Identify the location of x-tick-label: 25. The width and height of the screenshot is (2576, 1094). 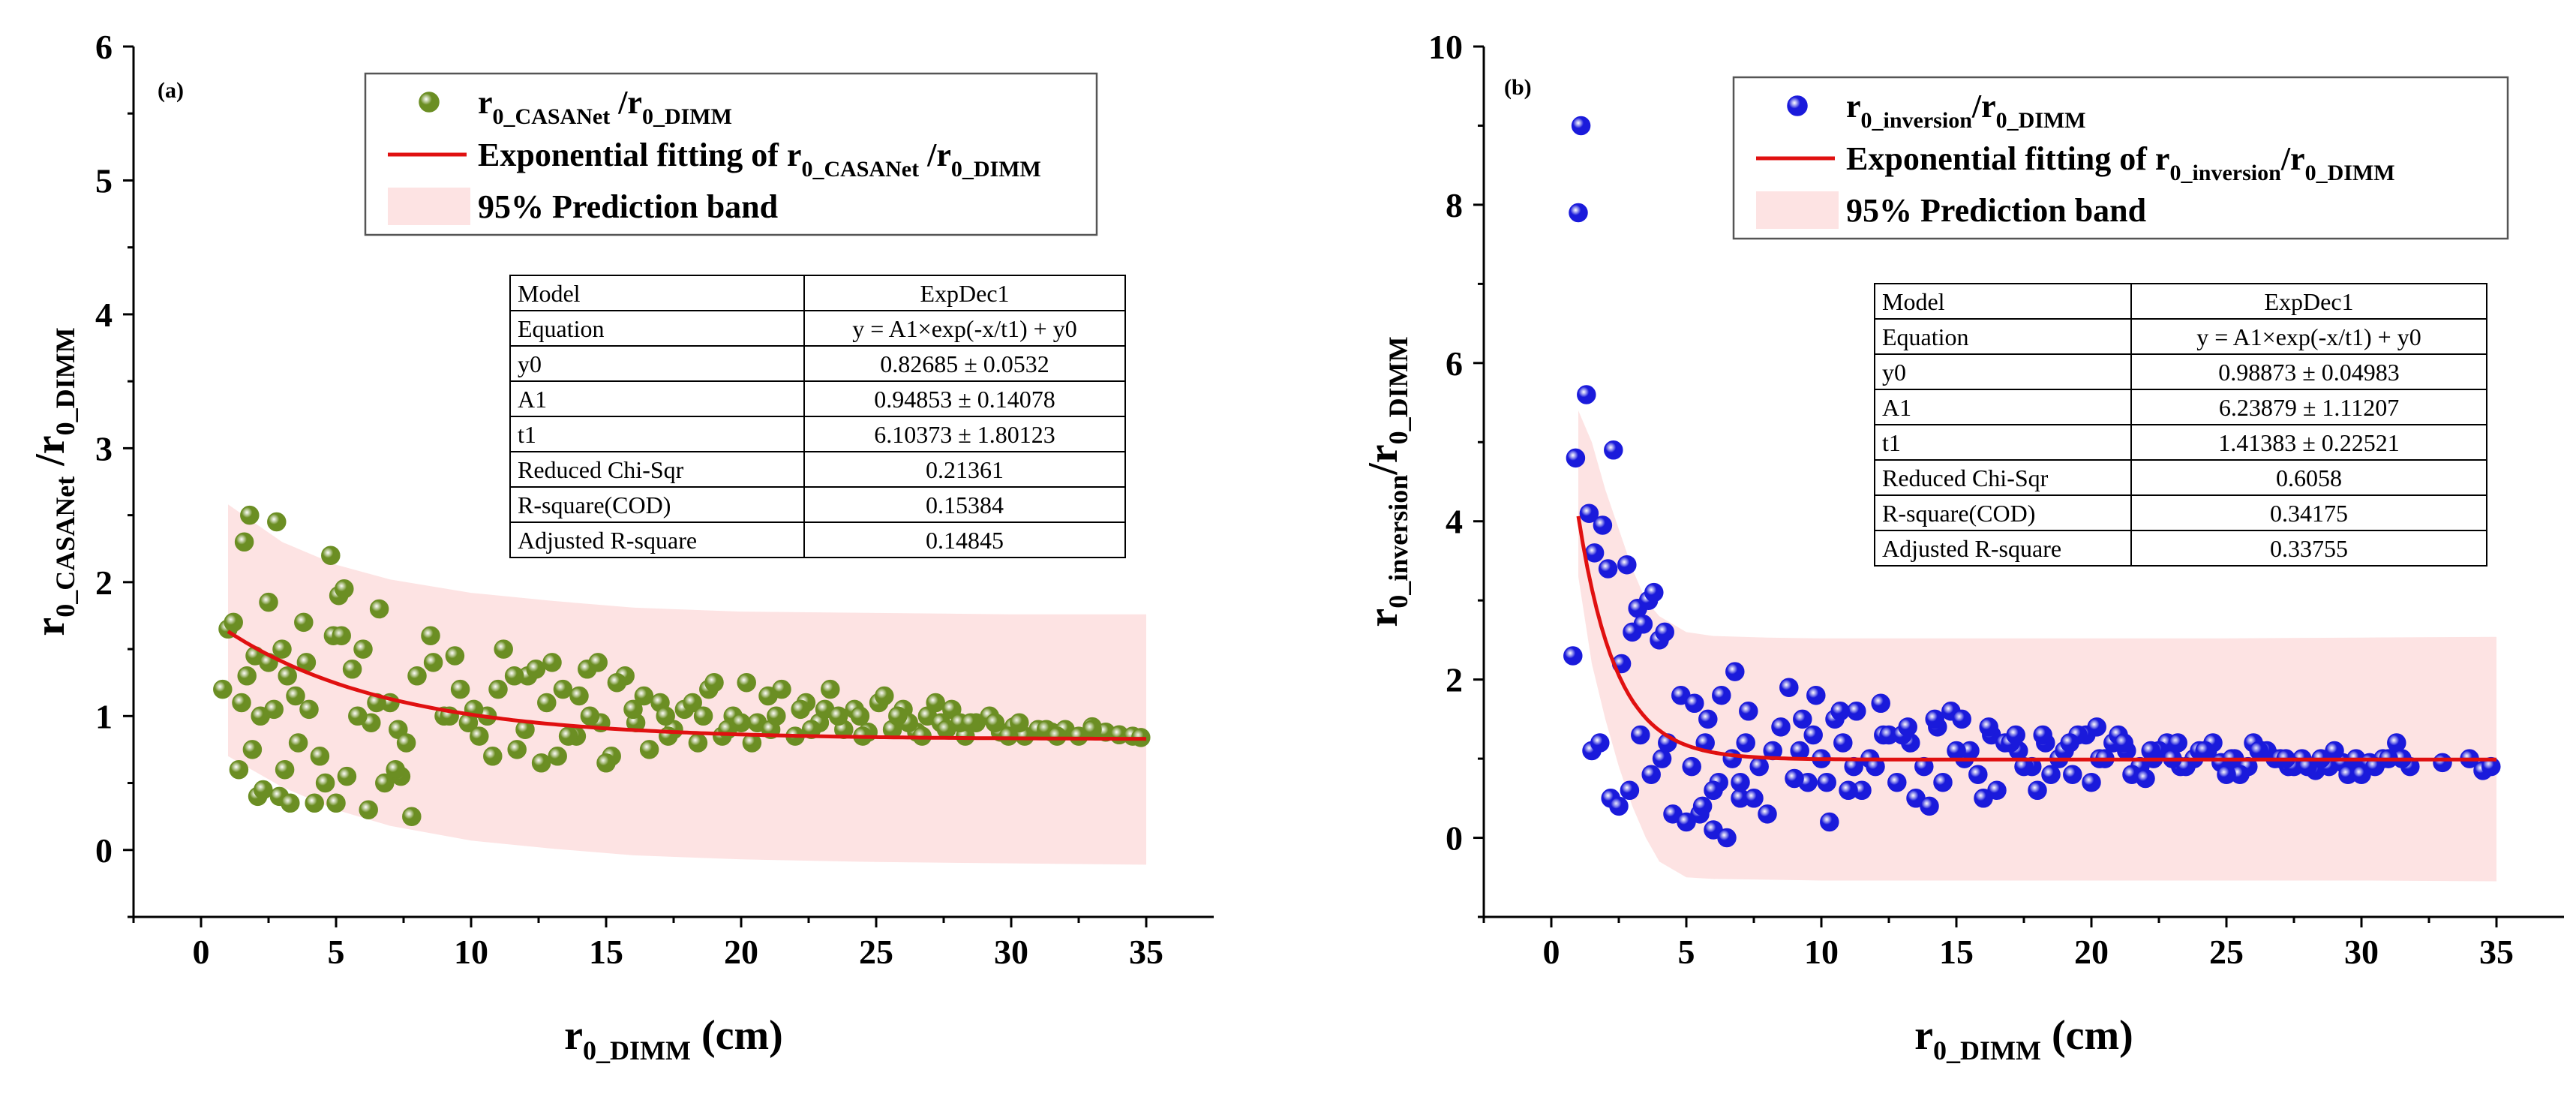
(2226, 952).